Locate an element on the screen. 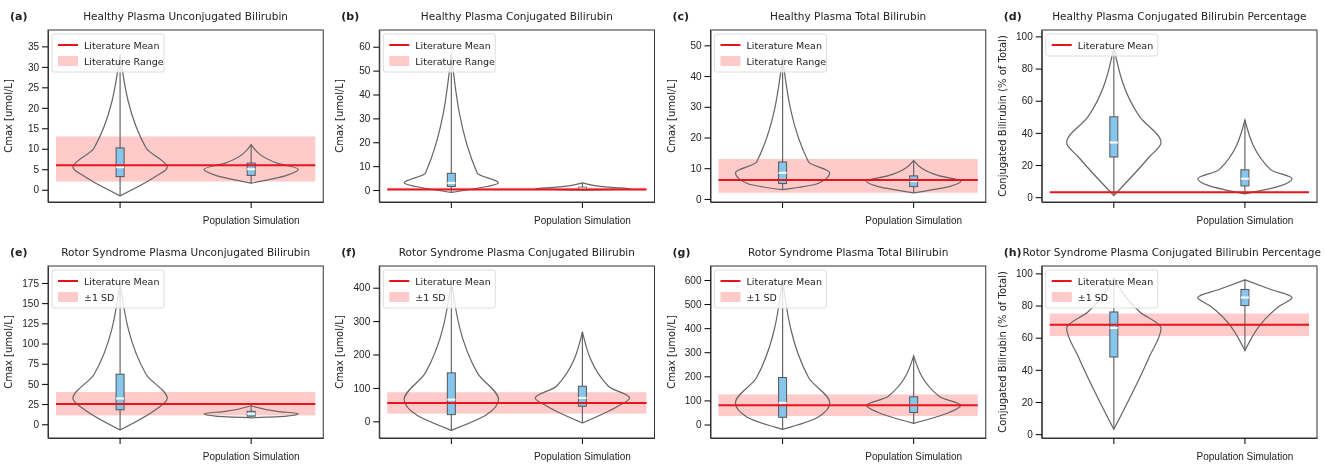 The width and height of the screenshot is (1325, 472). text: (b) is located at coordinates (350, 16).